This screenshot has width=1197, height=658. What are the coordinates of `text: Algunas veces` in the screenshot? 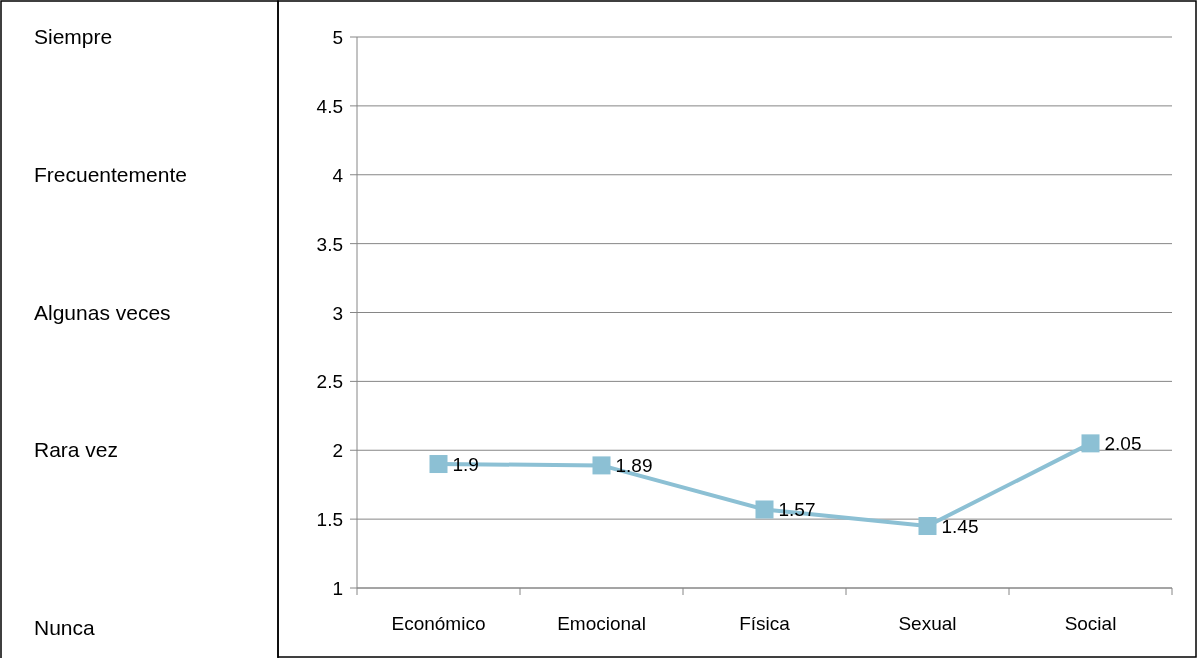 It's located at (102, 312).